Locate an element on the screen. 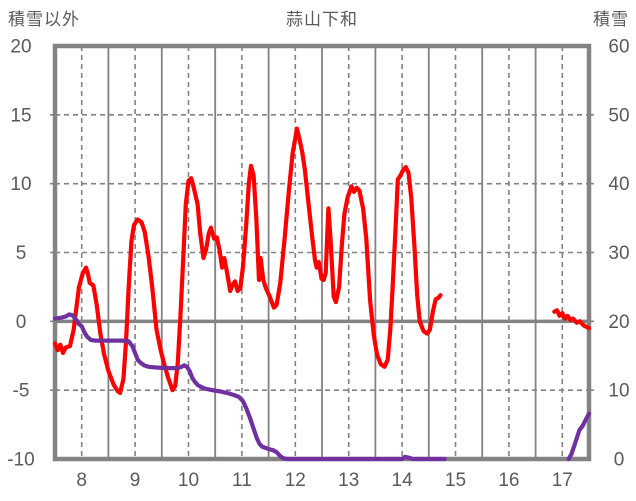  left-axis-tick-label: -10 is located at coordinates (20, 460).